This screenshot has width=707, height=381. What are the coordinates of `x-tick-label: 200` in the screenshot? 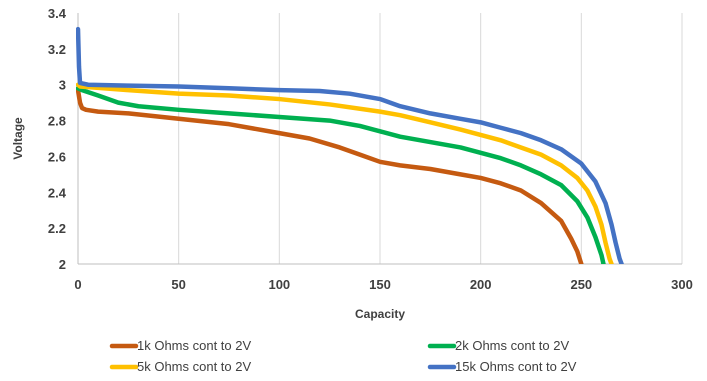 It's located at (481, 284).